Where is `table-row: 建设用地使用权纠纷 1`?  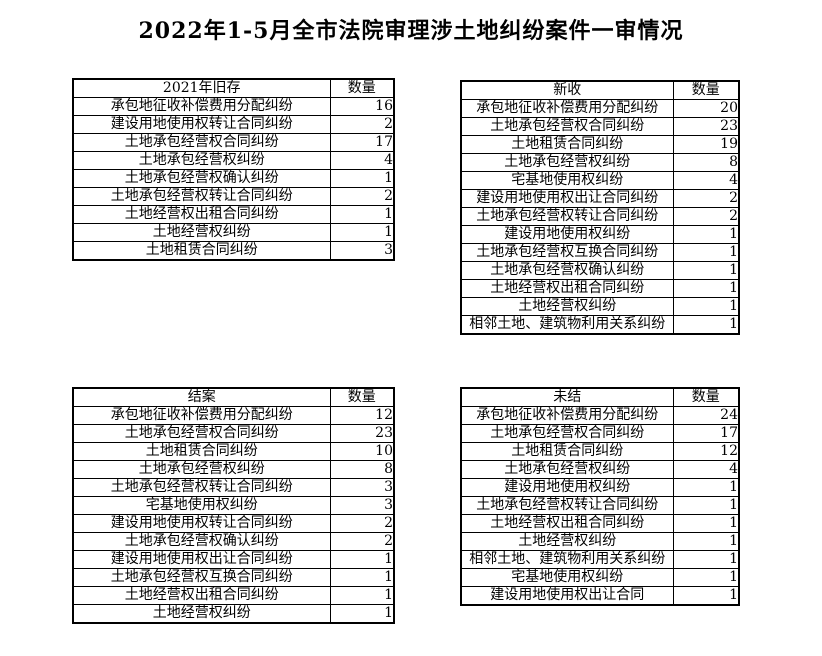 table-row: 建设用地使用权纠纷 1 is located at coordinates (600, 487).